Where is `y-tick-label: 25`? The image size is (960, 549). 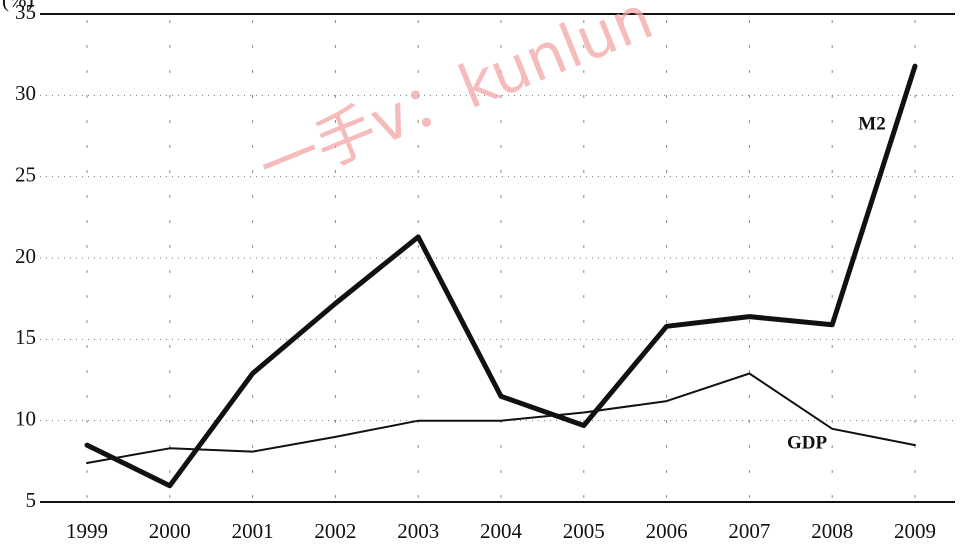 y-tick-label: 25 is located at coordinates (25, 174).